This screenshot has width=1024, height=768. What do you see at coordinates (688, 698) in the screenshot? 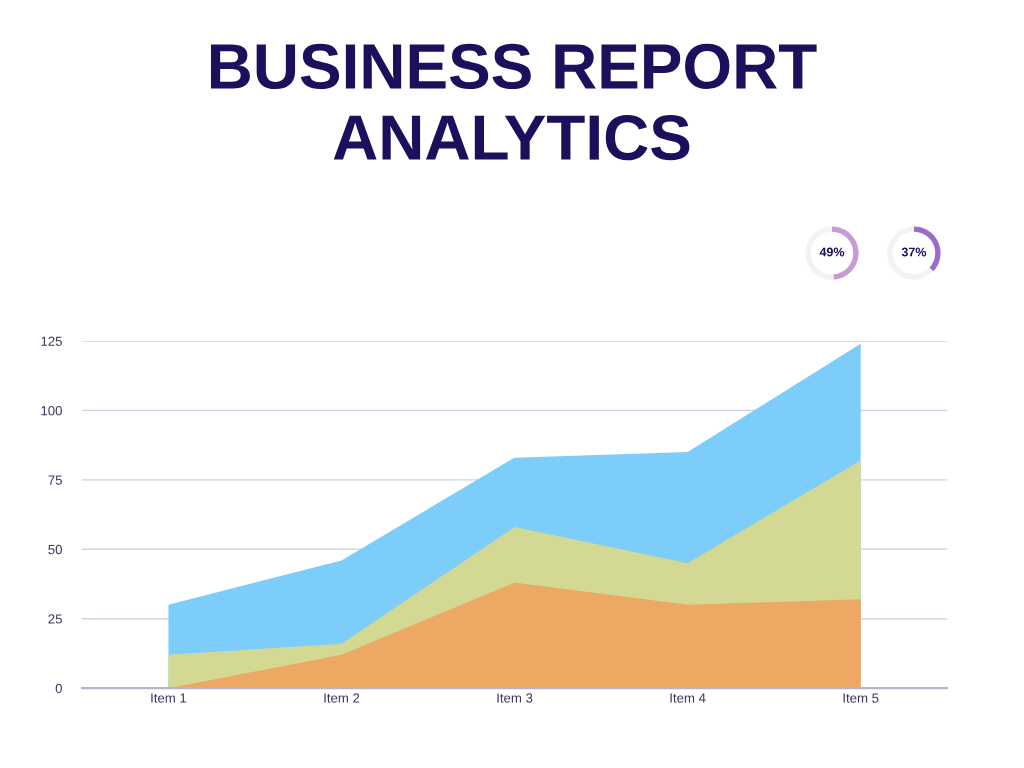
I see `x-tick-label: Item 4` at bounding box center [688, 698].